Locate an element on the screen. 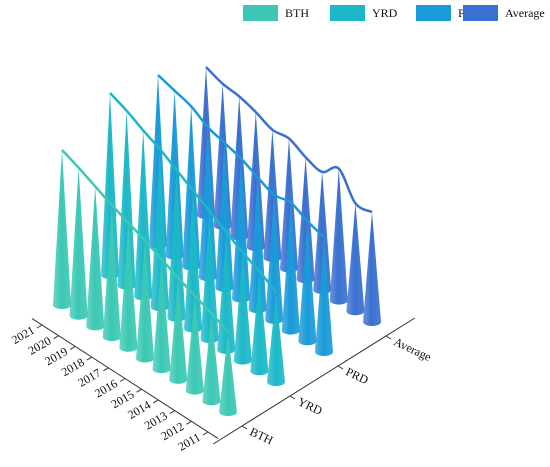 This screenshot has height=467, width=550. series-axis is located at coordinates (314, 381).